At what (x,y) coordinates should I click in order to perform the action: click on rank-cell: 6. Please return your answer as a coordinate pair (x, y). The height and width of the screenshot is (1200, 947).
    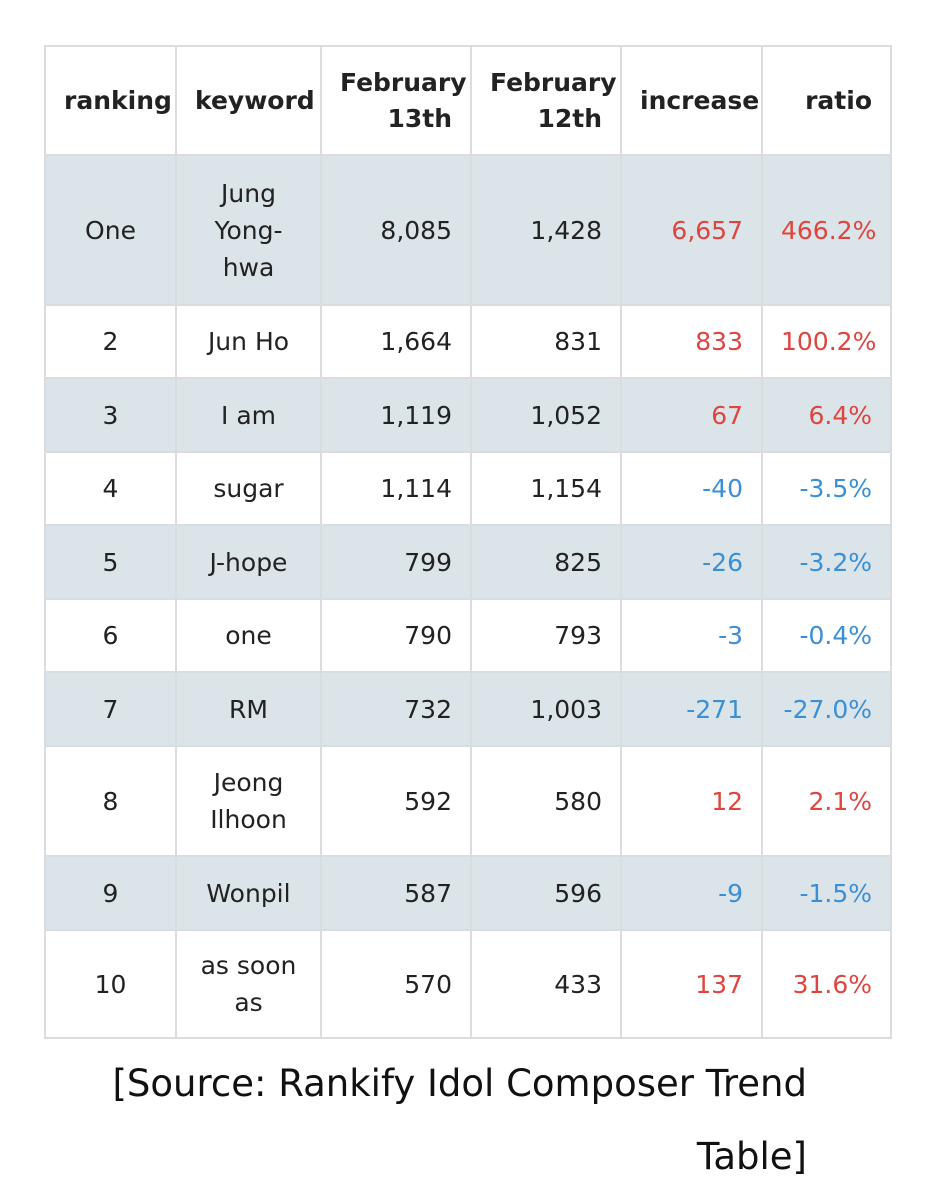
    Looking at the image, I should click on (110, 635).